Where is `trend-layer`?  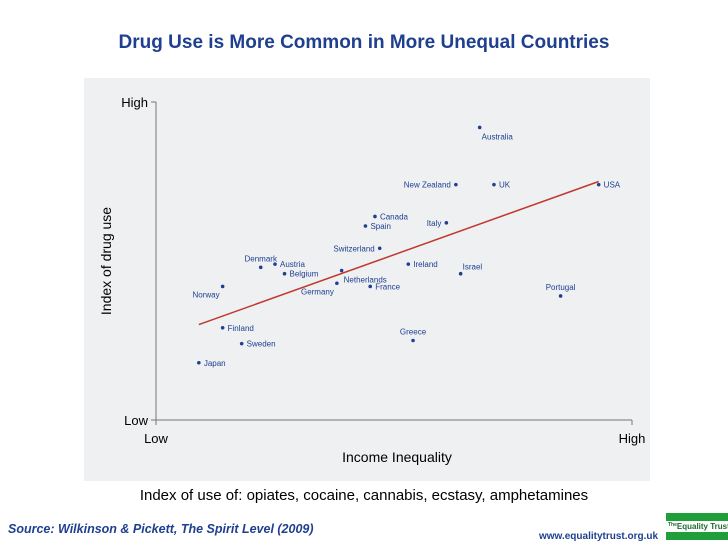 trend-layer is located at coordinates (398, 253).